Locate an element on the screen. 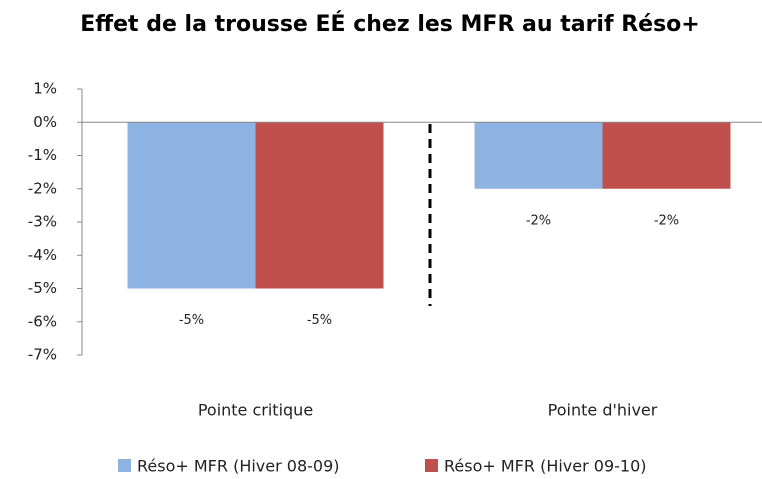 This screenshot has width=762, height=479. legend-label: Réso+ MFR (Hiver 09-10) is located at coordinates (545, 466).